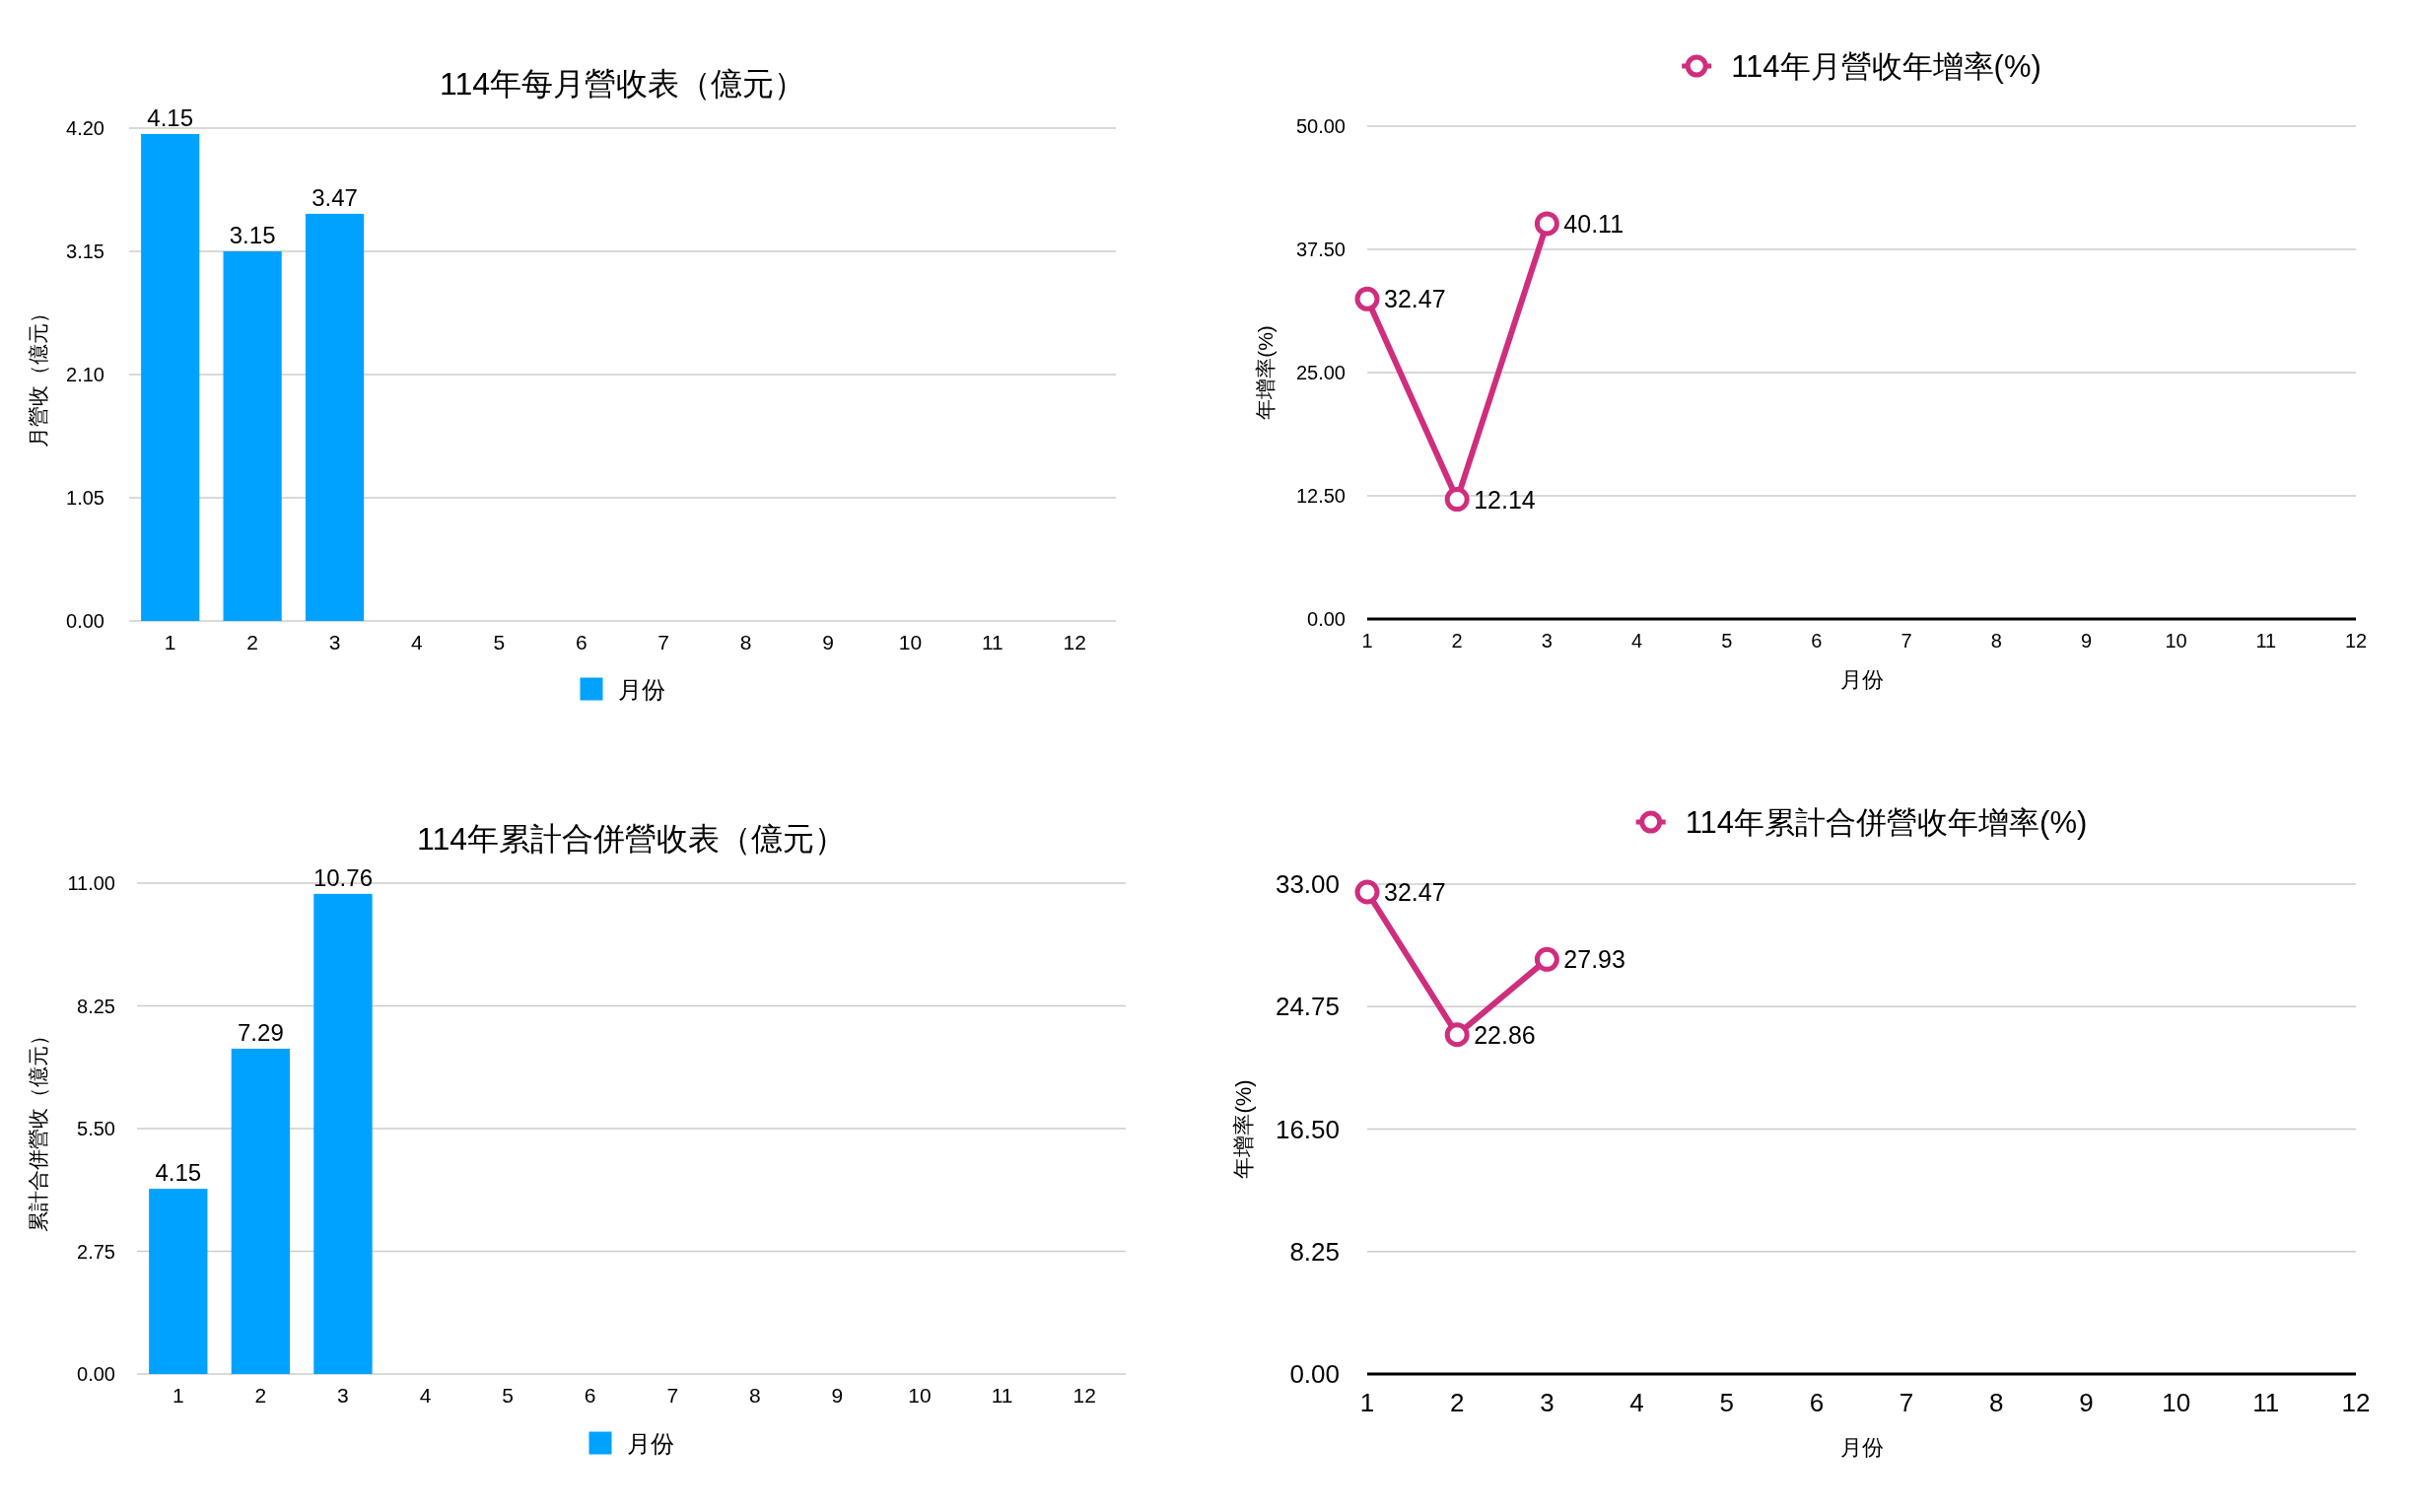  I want to click on chart-title: 114年每月營收表（億元）, so click(622, 84).